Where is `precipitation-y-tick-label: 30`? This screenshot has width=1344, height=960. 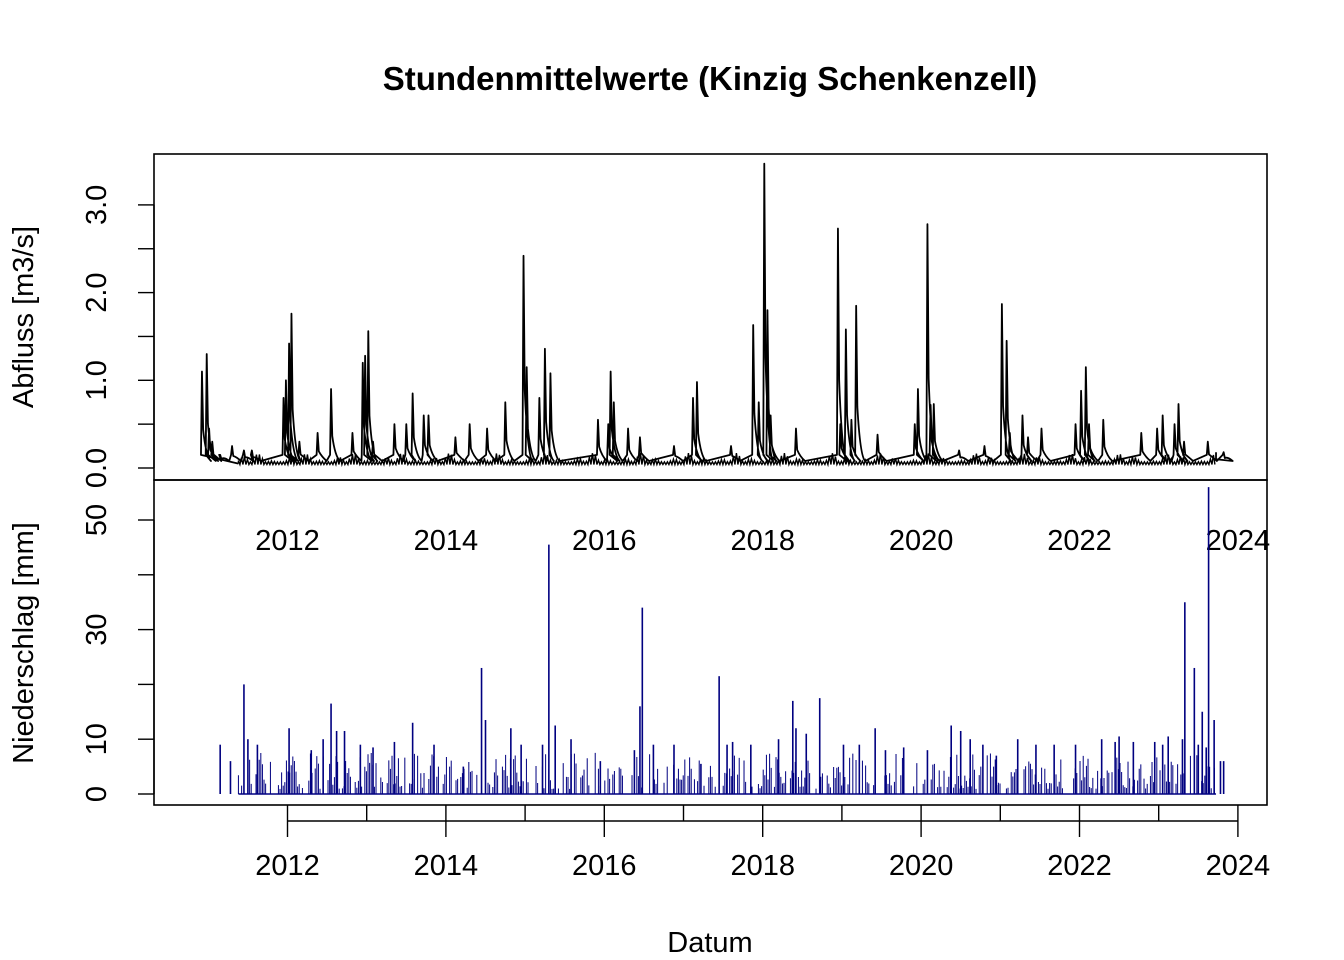
precipitation-y-tick-label: 30 is located at coordinates (97, 629).